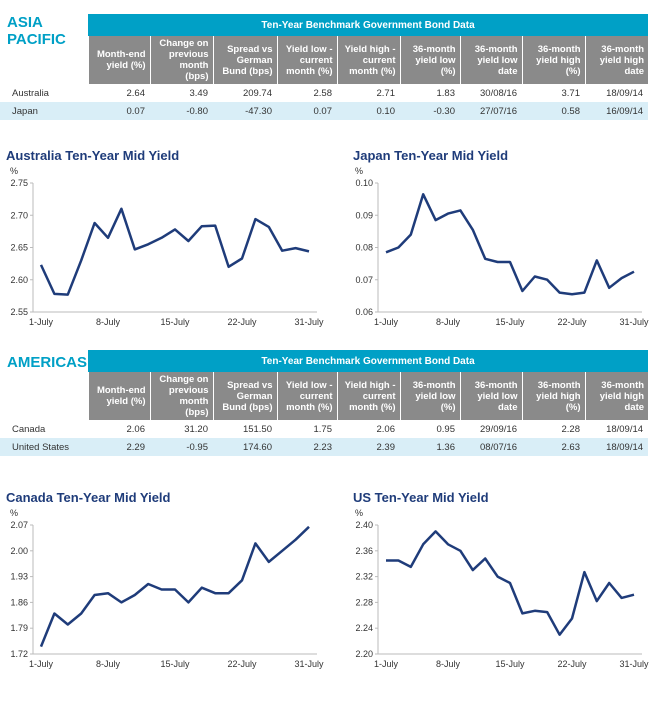 This screenshot has width=650, height=703. What do you see at coordinates (553, 111) in the screenshot?
I see `cell: 0.58` at bounding box center [553, 111].